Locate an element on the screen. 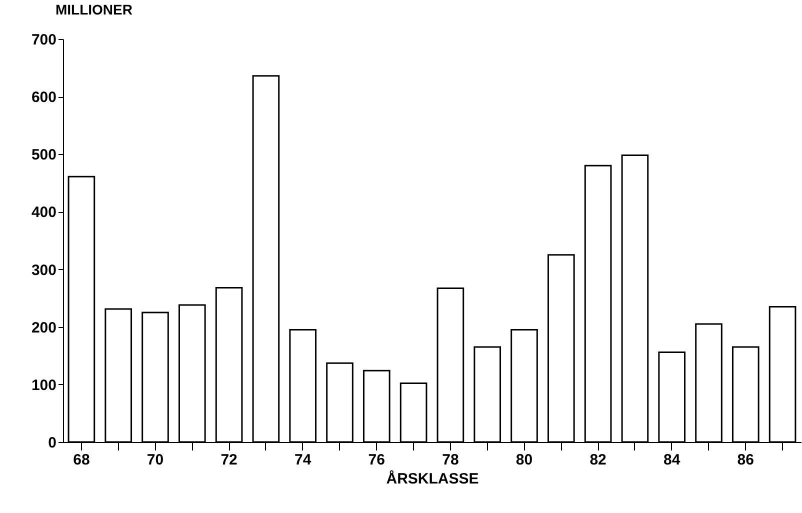 This screenshot has width=802, height=513. x-tick-label: 74 is located at coordinates (303, 460).